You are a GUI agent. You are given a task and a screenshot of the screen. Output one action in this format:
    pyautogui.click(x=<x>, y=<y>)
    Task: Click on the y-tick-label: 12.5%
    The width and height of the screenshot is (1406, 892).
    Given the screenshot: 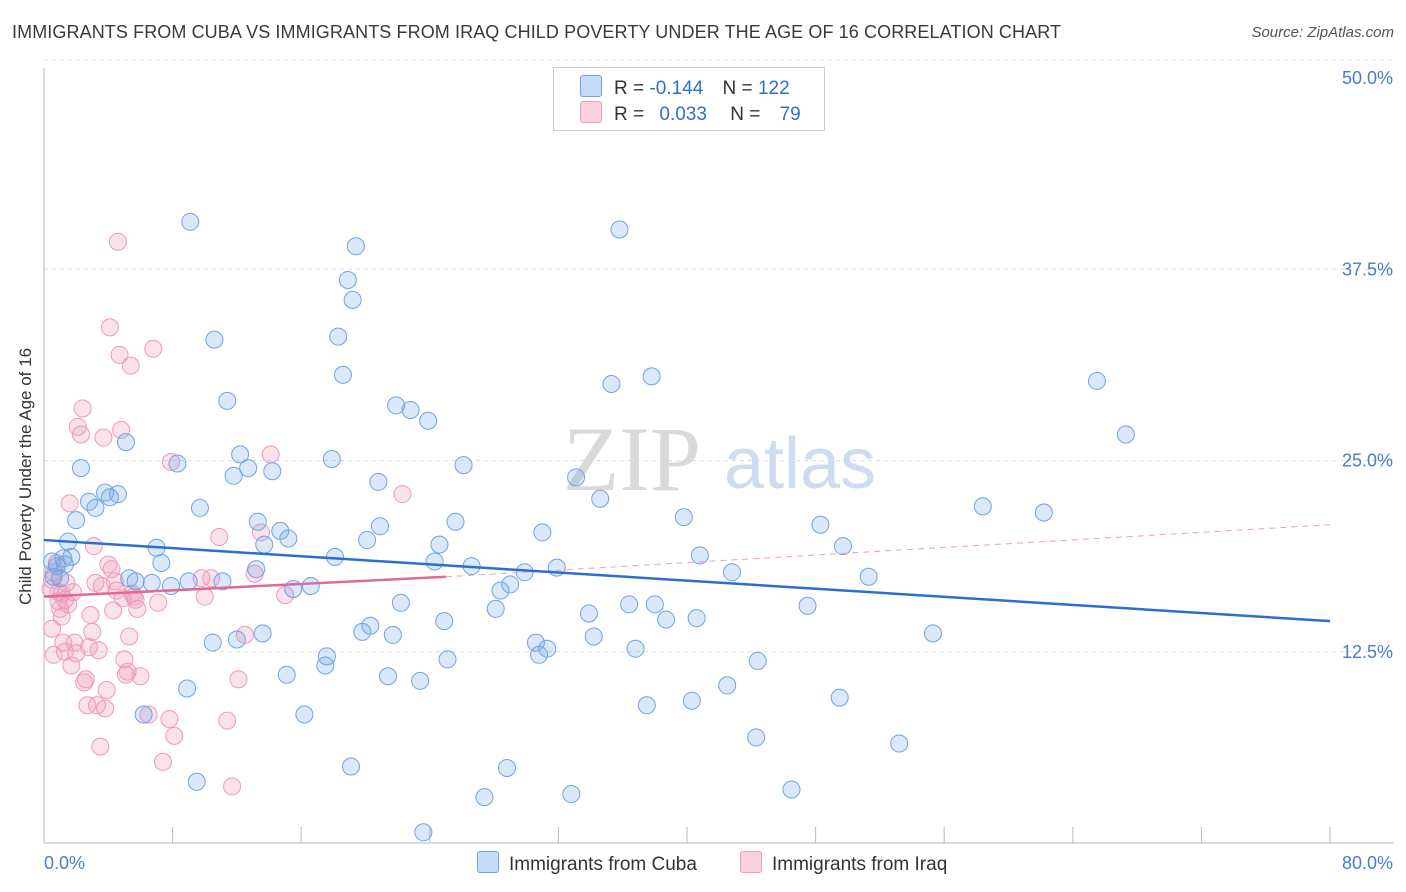 What is the action you would take?
    pyautogui.click(x=1367, y=652)
    